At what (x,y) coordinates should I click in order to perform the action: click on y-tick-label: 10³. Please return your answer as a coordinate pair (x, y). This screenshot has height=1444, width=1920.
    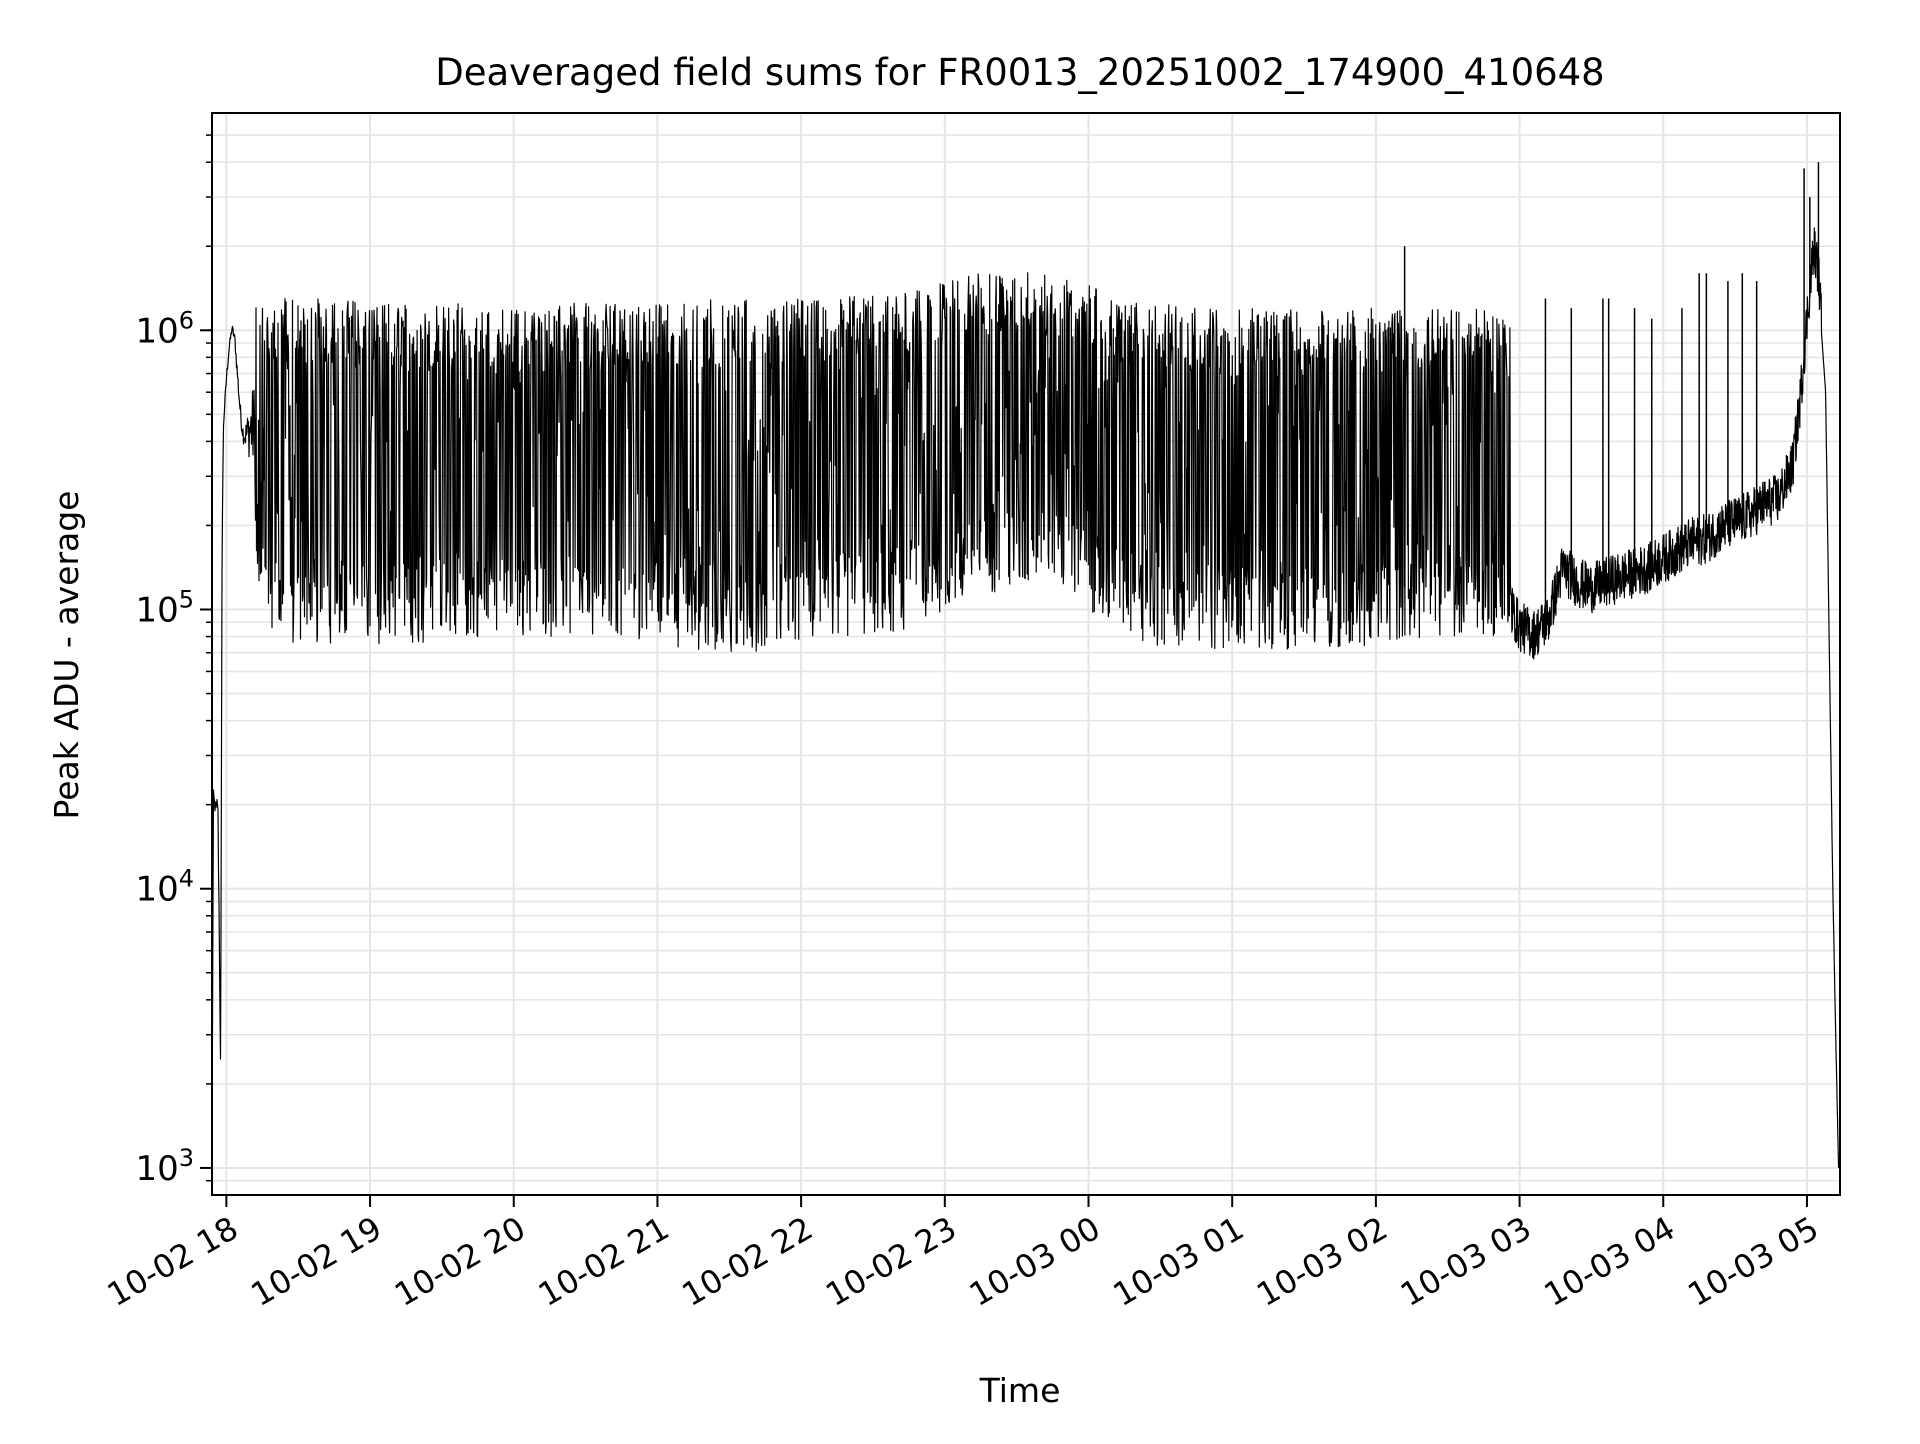
    Looking at the image, I should click on (164, 1166).